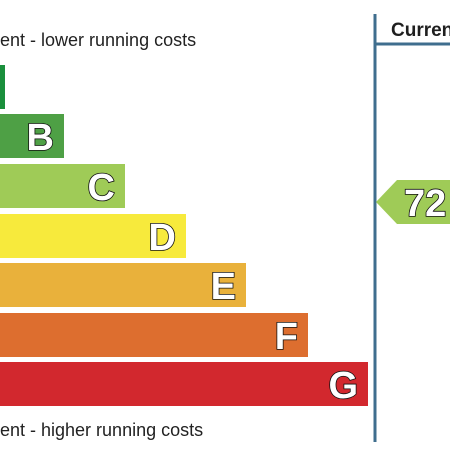 The image size is (450, 450). What do you see at coordinates (101, 188) in the screenshot?
I see `band-letter: C` at bounding box center [101, 188].